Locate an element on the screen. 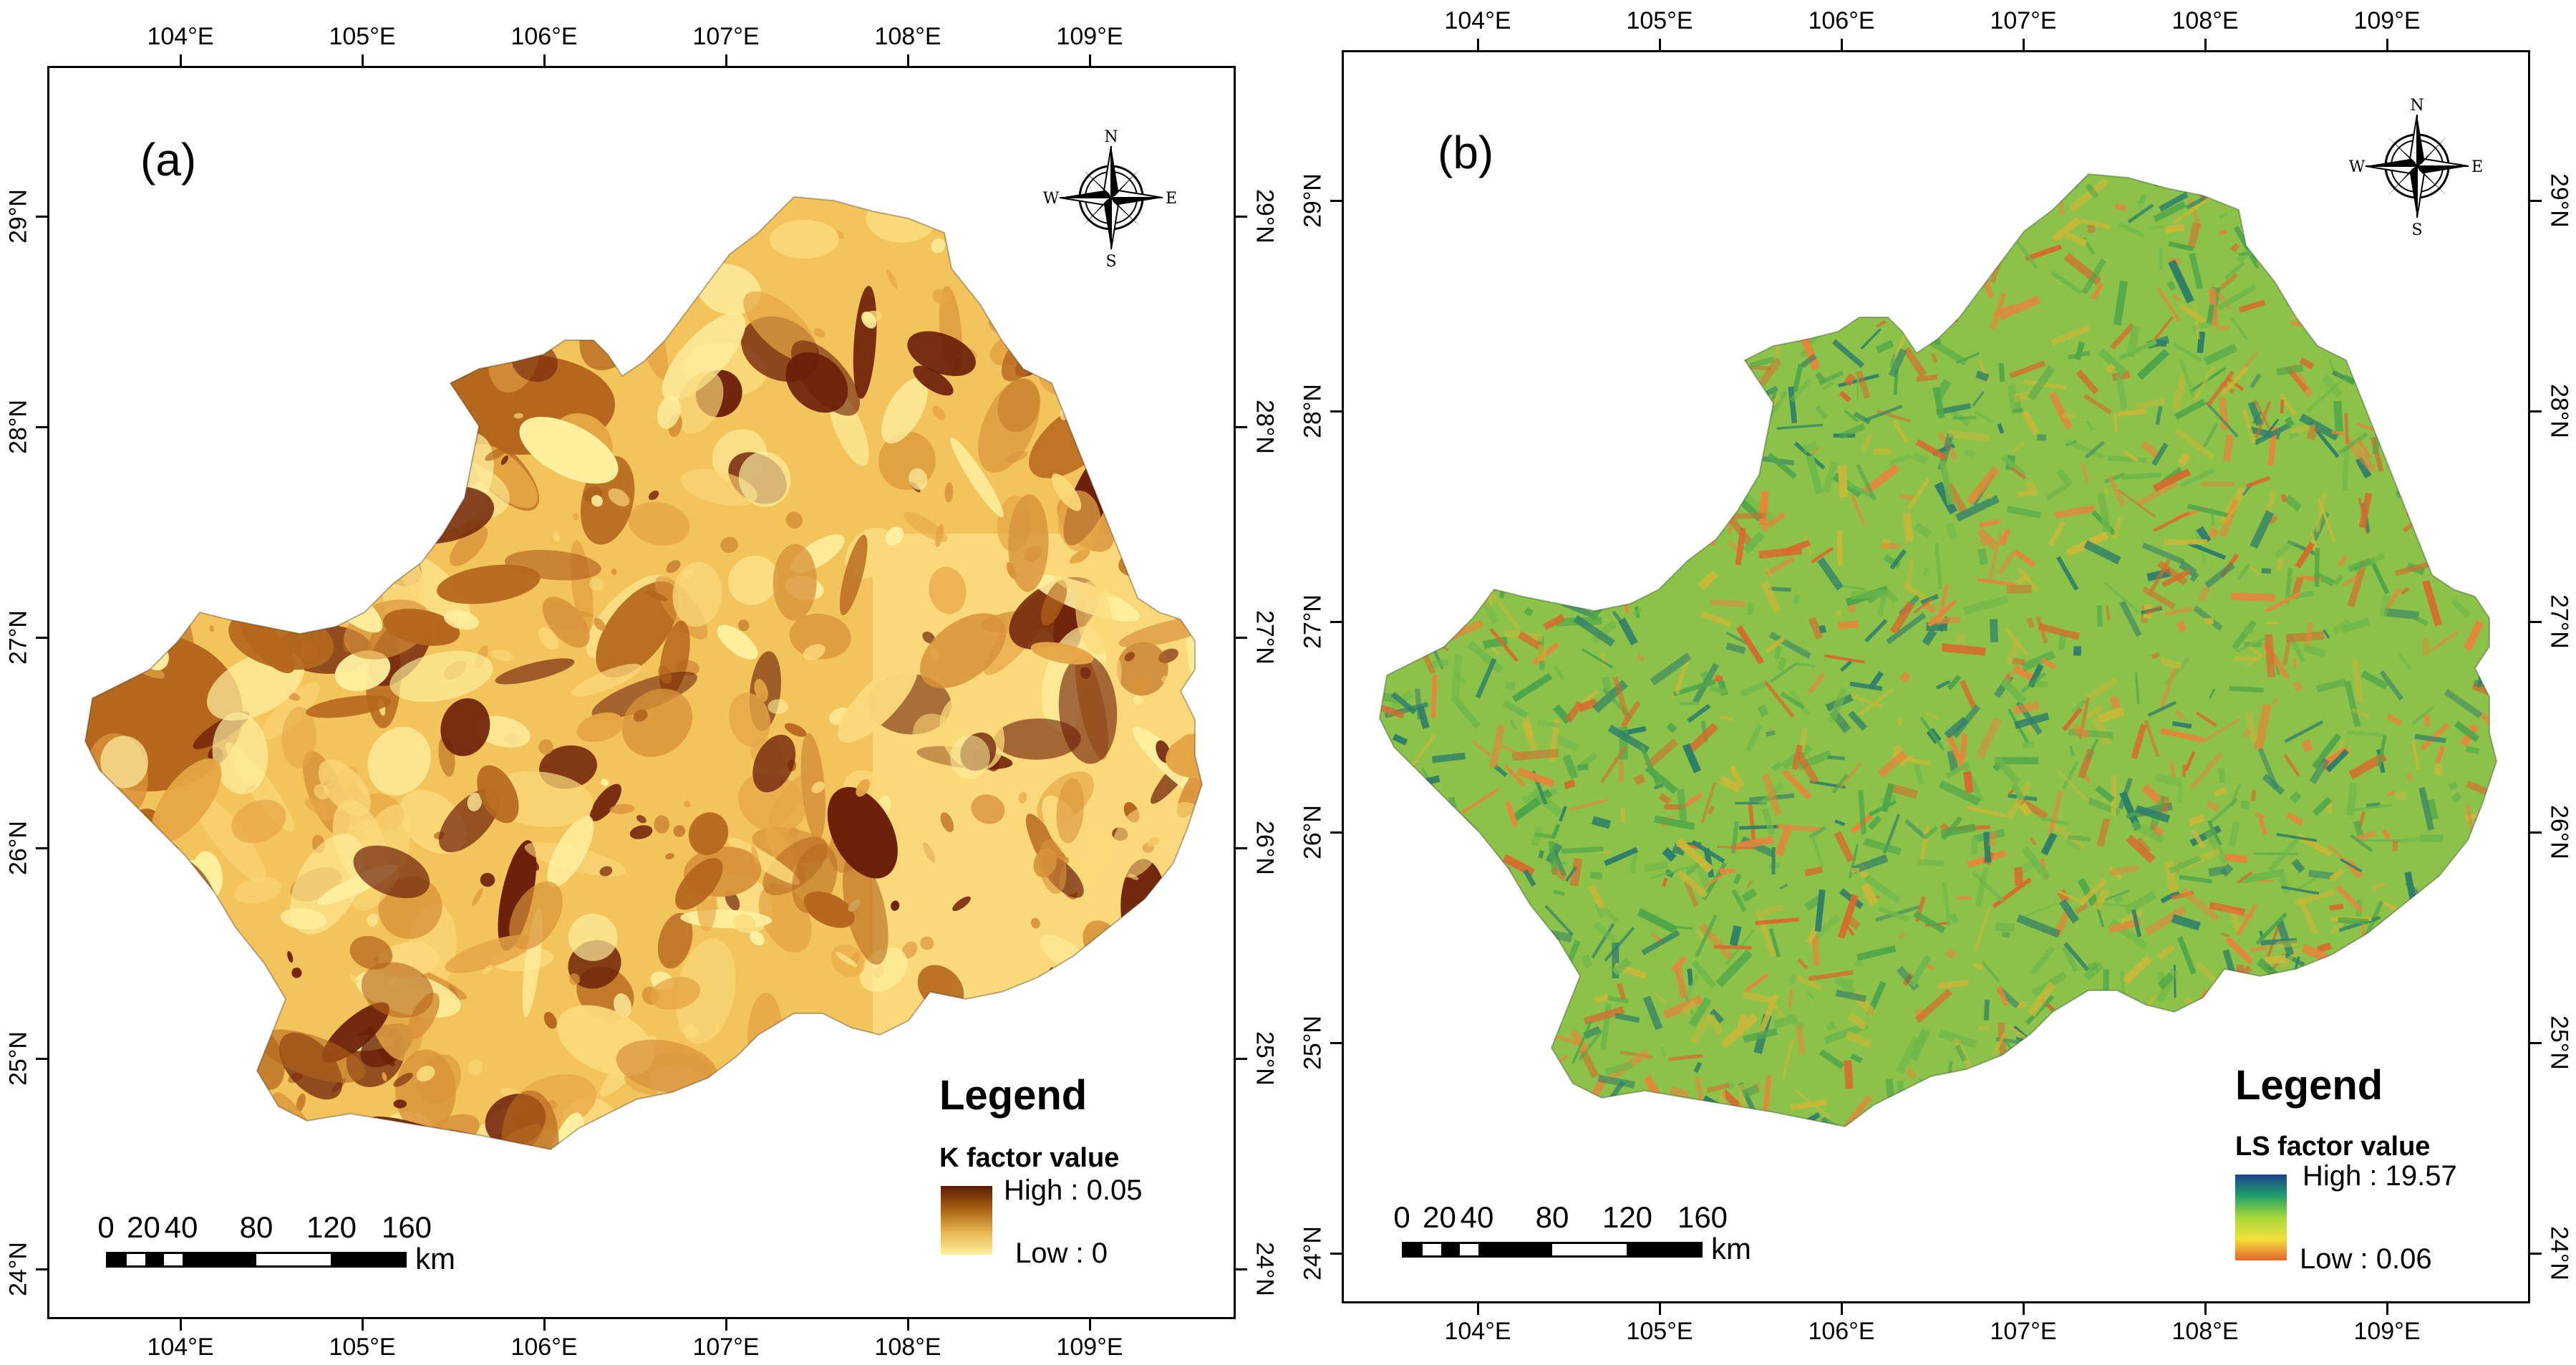  scale-label: 80 is located at coordinates (1552, 1217).